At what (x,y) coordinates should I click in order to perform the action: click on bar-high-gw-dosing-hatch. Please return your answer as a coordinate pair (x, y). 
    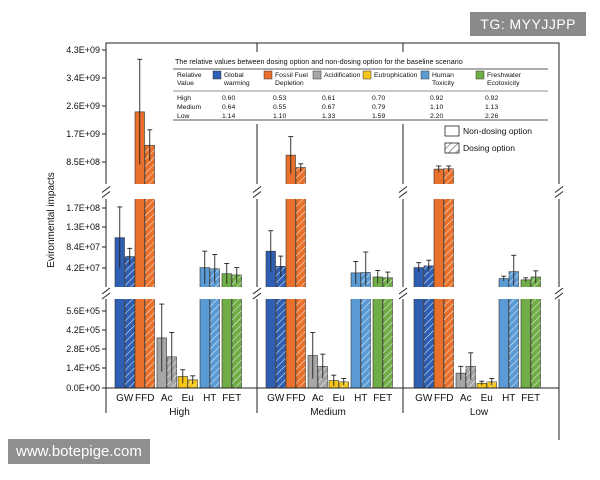
    Looking at the image, I should click on (130, 322).